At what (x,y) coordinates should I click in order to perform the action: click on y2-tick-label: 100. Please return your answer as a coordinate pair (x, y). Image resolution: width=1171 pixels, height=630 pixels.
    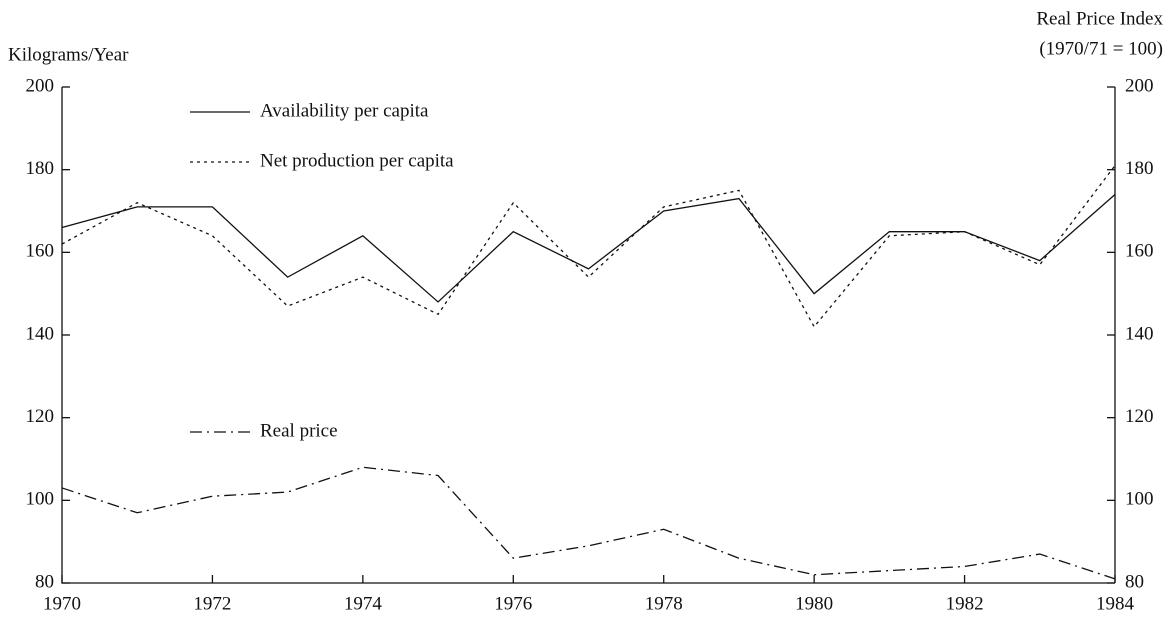
    Looking at the image, I should click on (1139, 499).